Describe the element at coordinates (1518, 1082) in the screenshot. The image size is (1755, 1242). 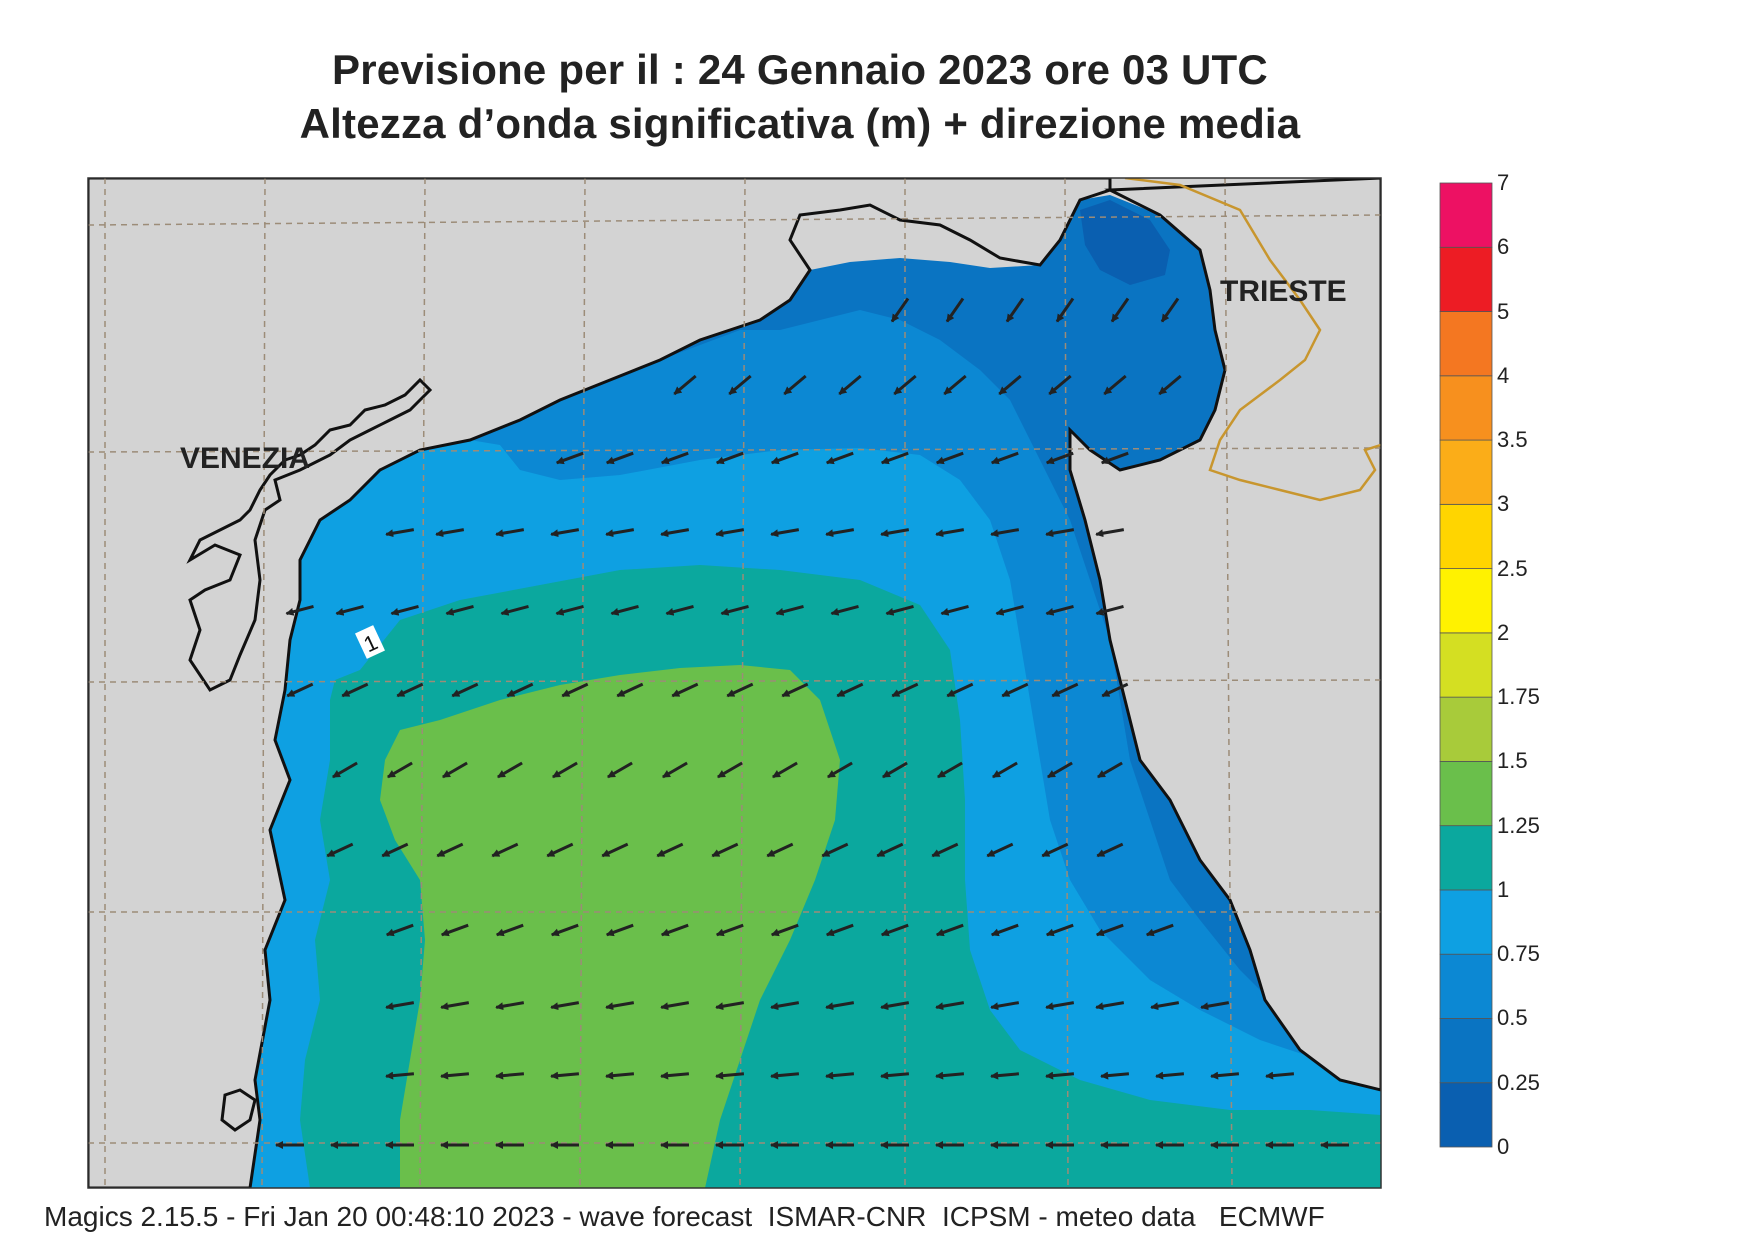
I see `colorbar-tick-label: 0.25` at that location.